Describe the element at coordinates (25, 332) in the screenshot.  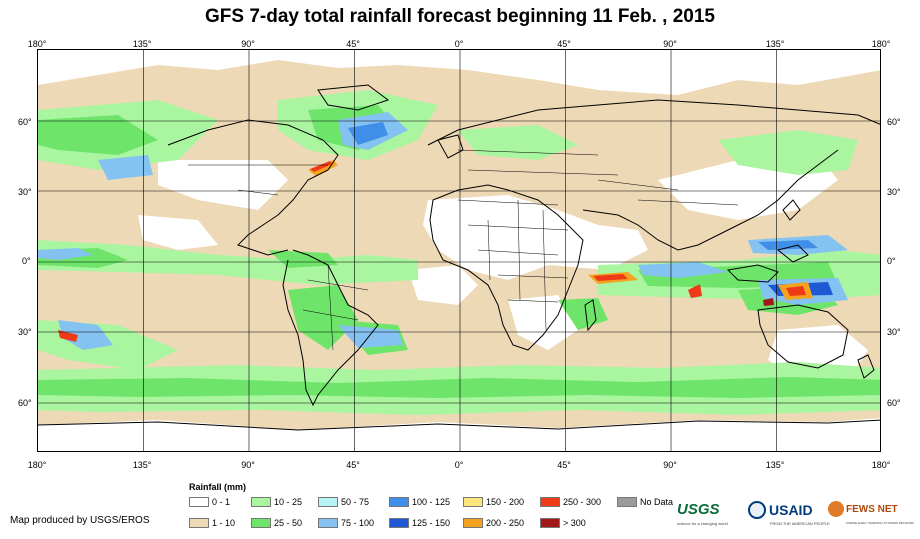
I see `lat-label-left-30s: 30°` at that location.